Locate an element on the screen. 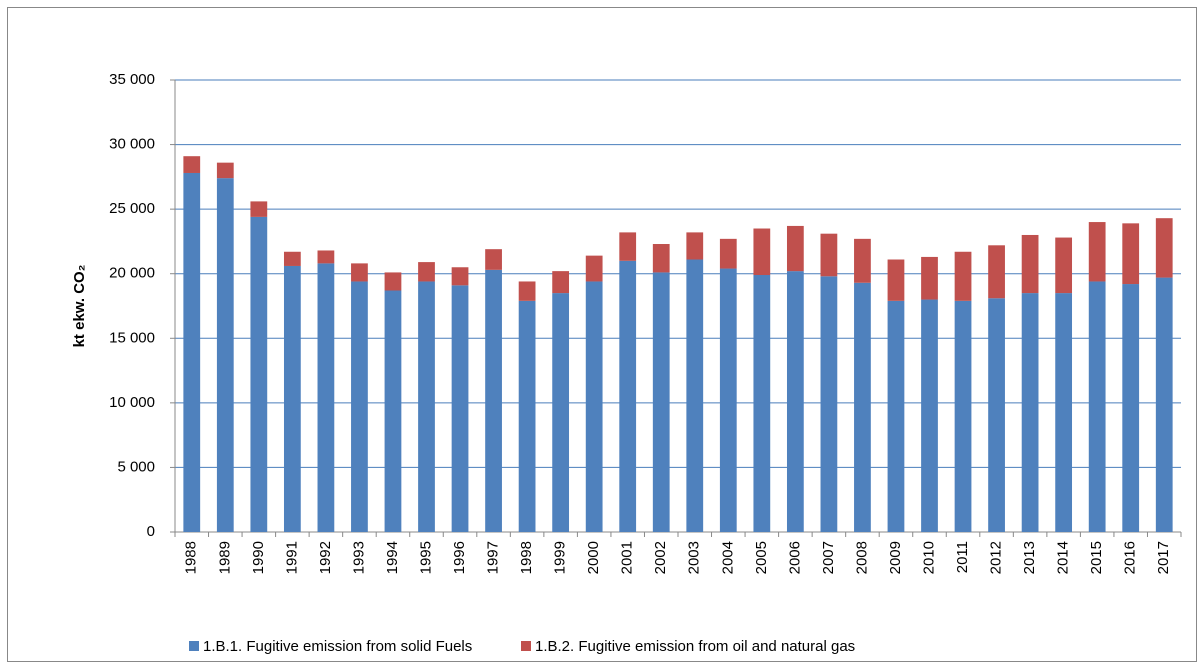  x-tick-label: 2017 is located at coordinates (1163, 557).